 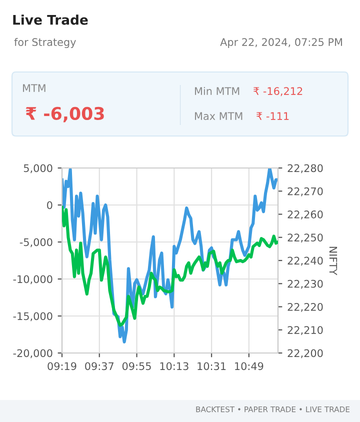 I want to click on y2-tick-label: 22,240, so click(x=305, y=261).